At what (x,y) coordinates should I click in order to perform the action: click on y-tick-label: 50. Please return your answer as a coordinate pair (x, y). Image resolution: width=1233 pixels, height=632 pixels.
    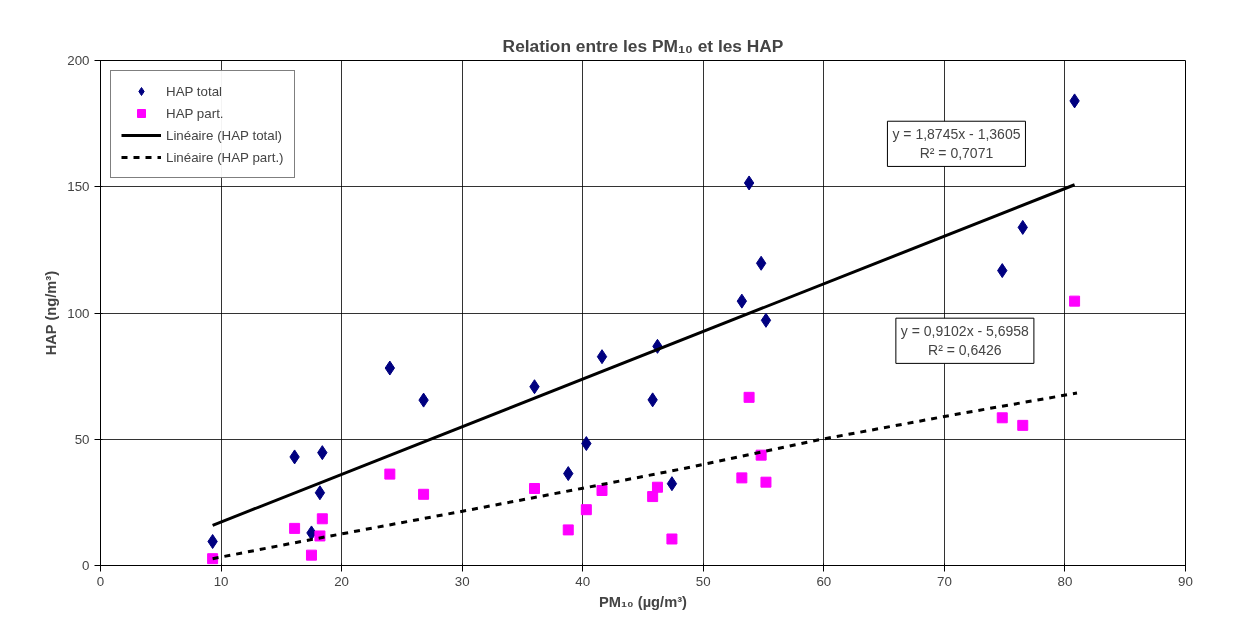
    Looking at the image, I should click on (82, 439).